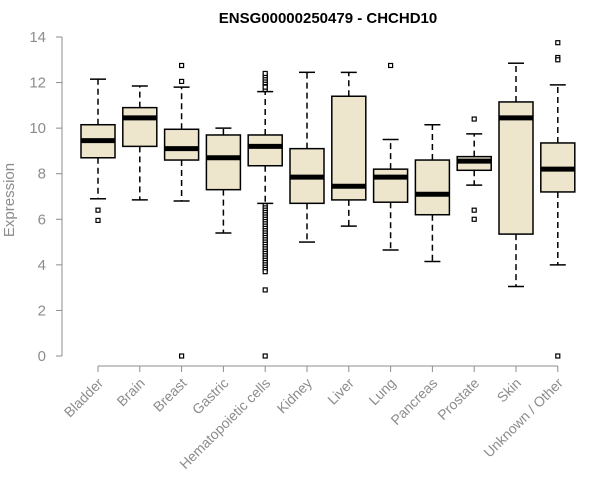 The height and width of the screenshot is (500, 600). What do you see at coordinates (84, 398) in the screenshot?
I see `x-tick-label: Bladder` at bounding box center [84, 398].